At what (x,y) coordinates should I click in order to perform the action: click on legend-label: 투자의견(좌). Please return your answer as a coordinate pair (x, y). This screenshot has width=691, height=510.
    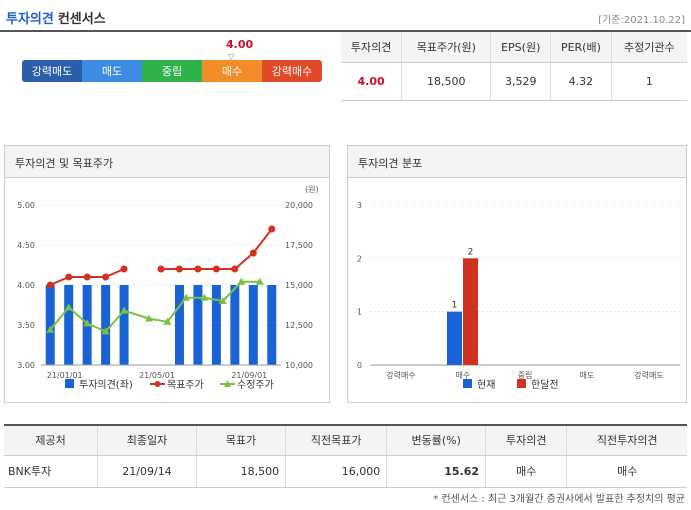
    Looking at the image, I should click on (106, 385).